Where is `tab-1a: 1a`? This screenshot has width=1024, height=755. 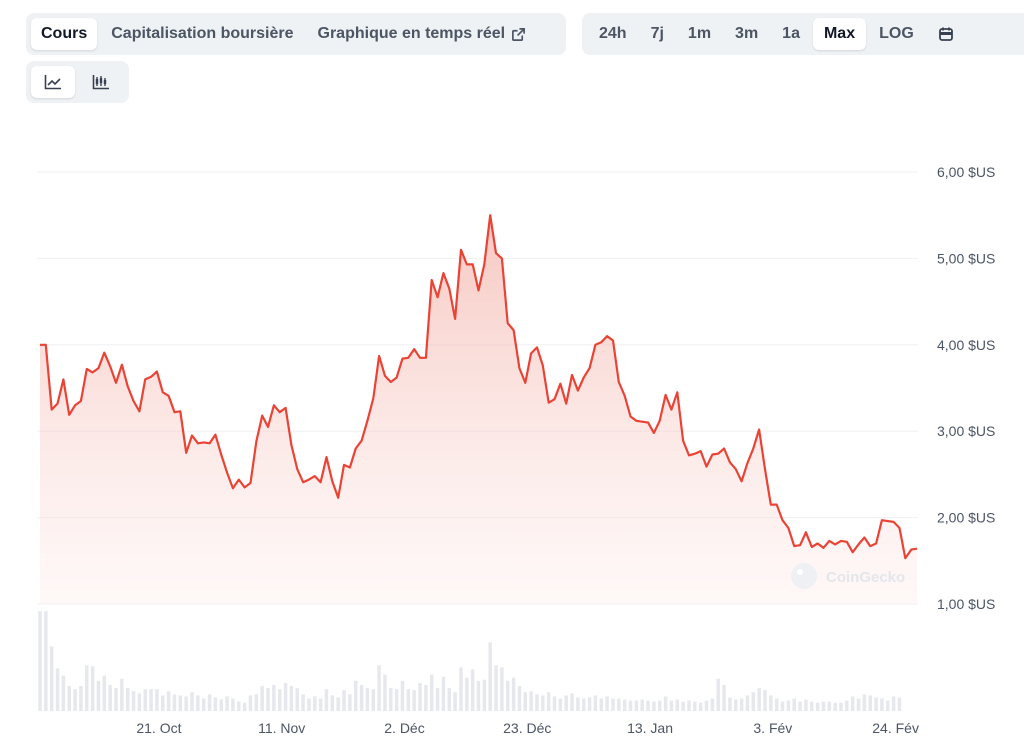
tab-1a: 1a is located at coordinates (791, 34).